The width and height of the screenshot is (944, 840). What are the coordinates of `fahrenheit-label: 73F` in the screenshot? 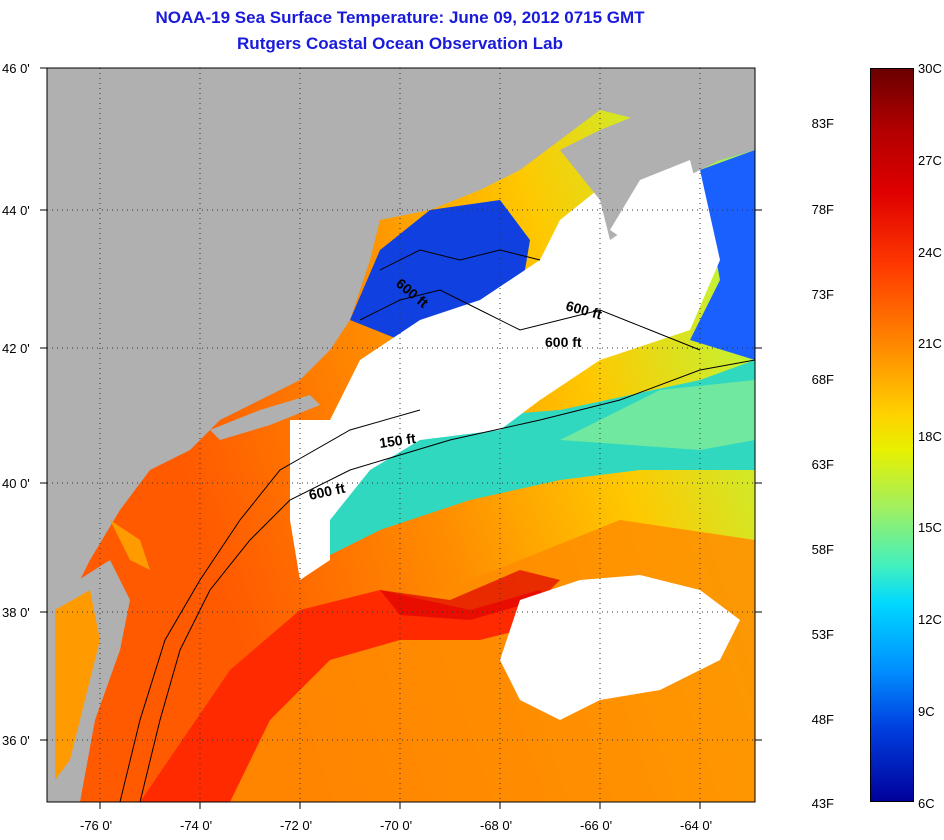 It's located at (822, 294).